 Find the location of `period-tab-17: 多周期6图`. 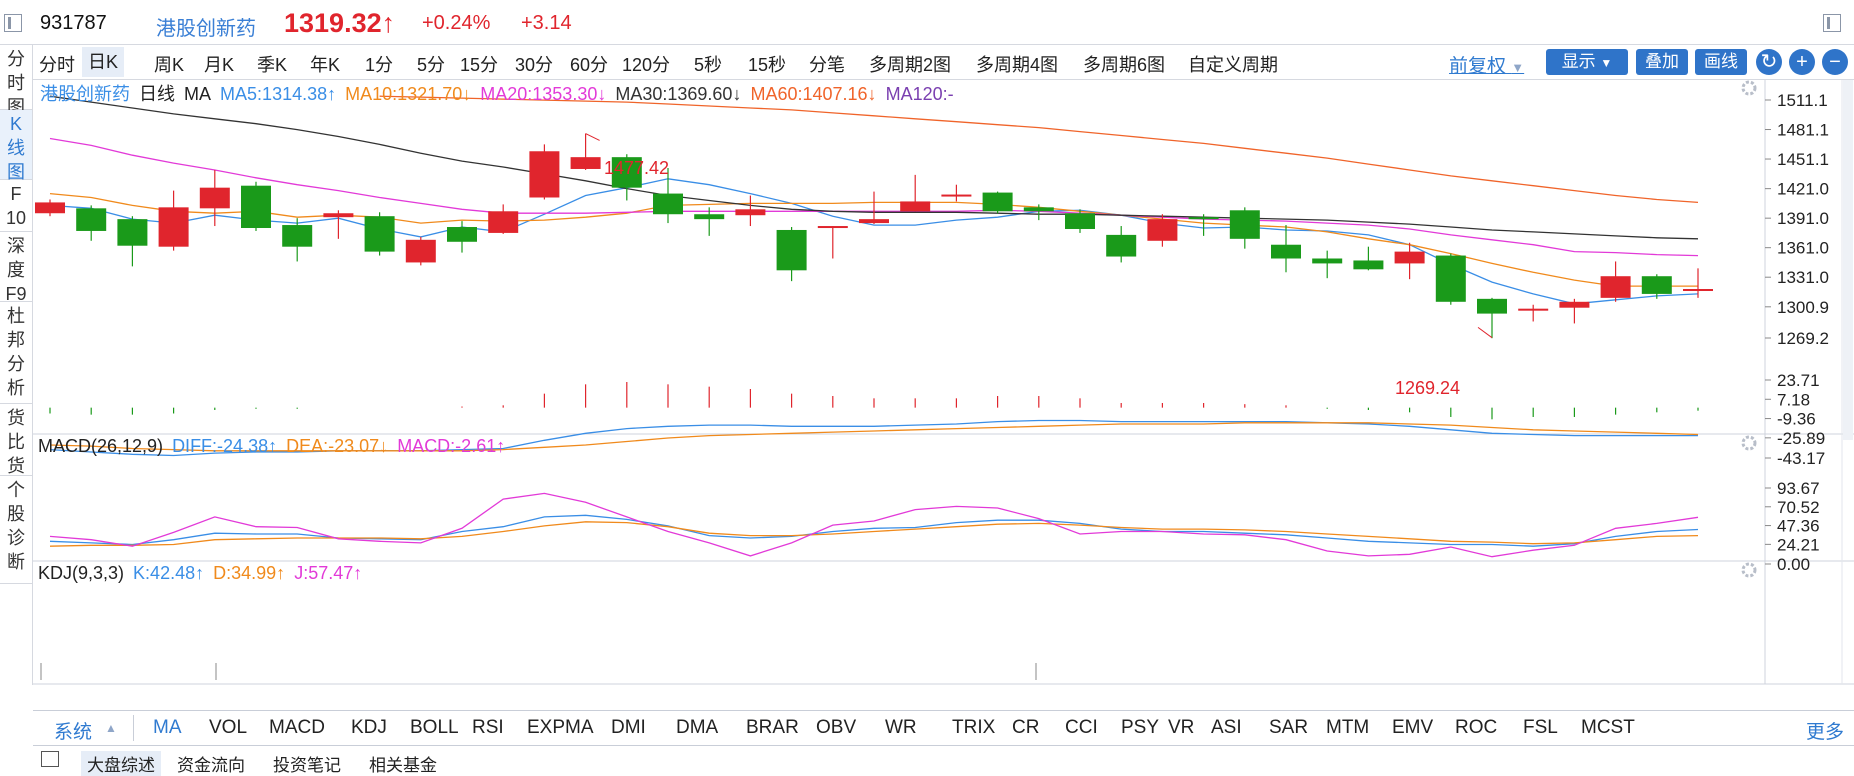

period-tab-17: 多周期6图 is located at coordinates (1124, 65).